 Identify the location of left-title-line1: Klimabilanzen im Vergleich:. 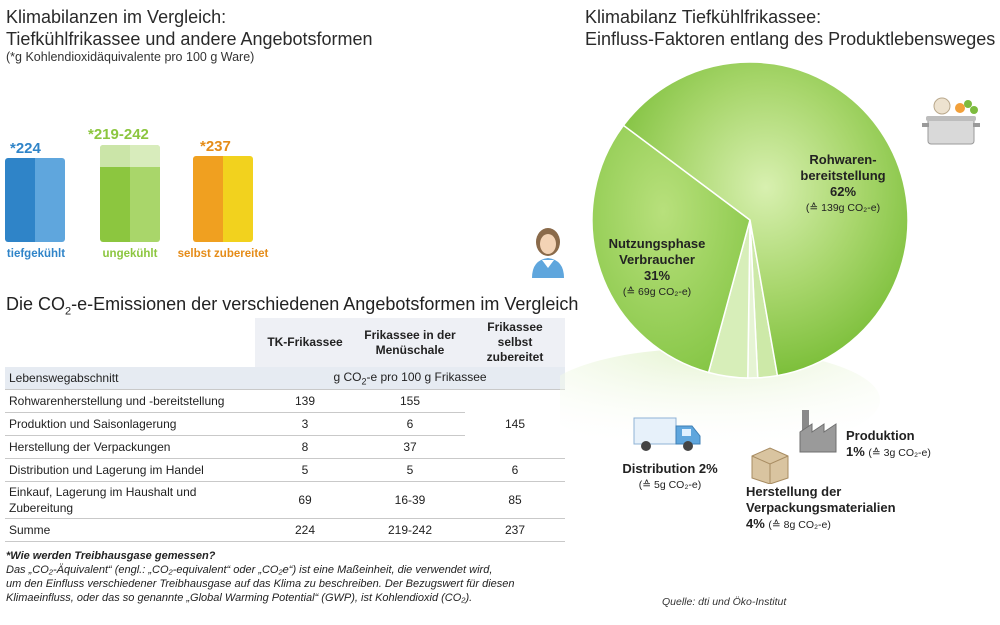
(116, 17).